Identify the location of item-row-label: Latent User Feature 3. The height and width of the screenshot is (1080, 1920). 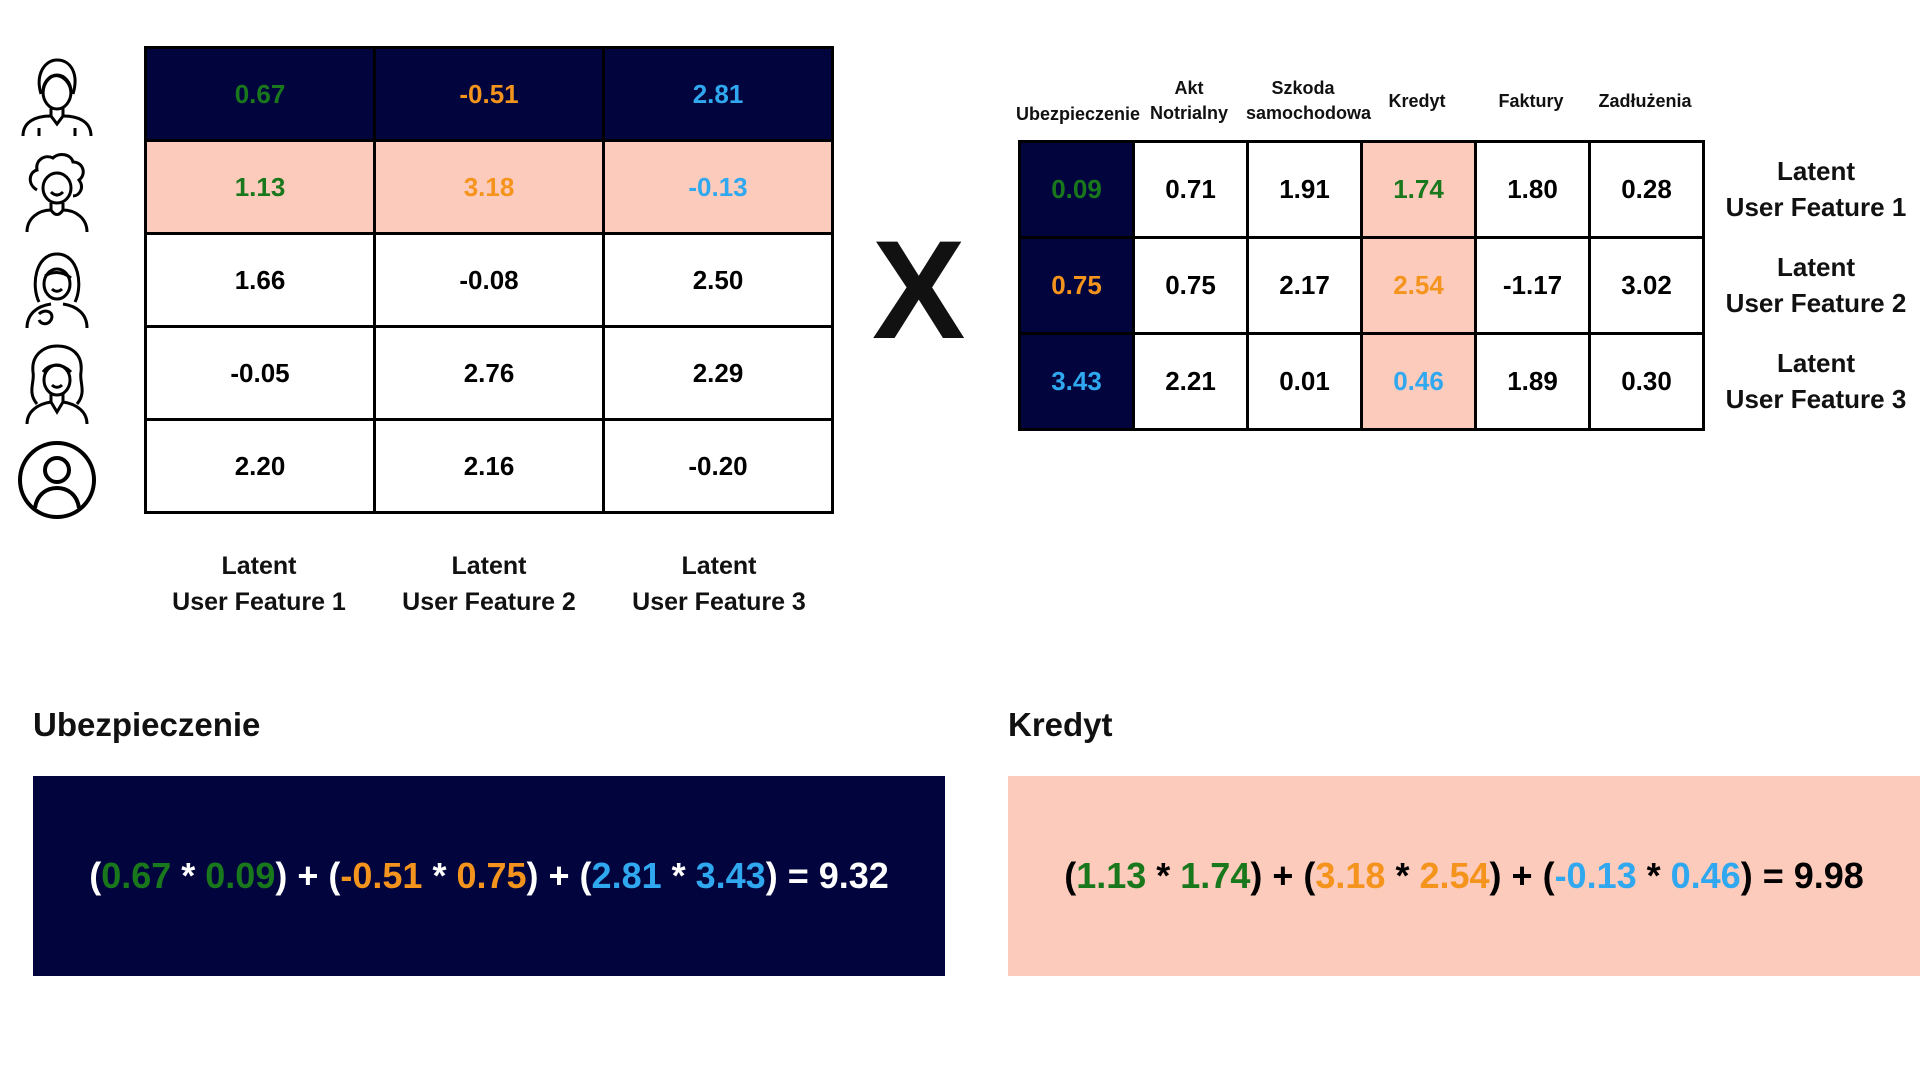
(1816, 381).